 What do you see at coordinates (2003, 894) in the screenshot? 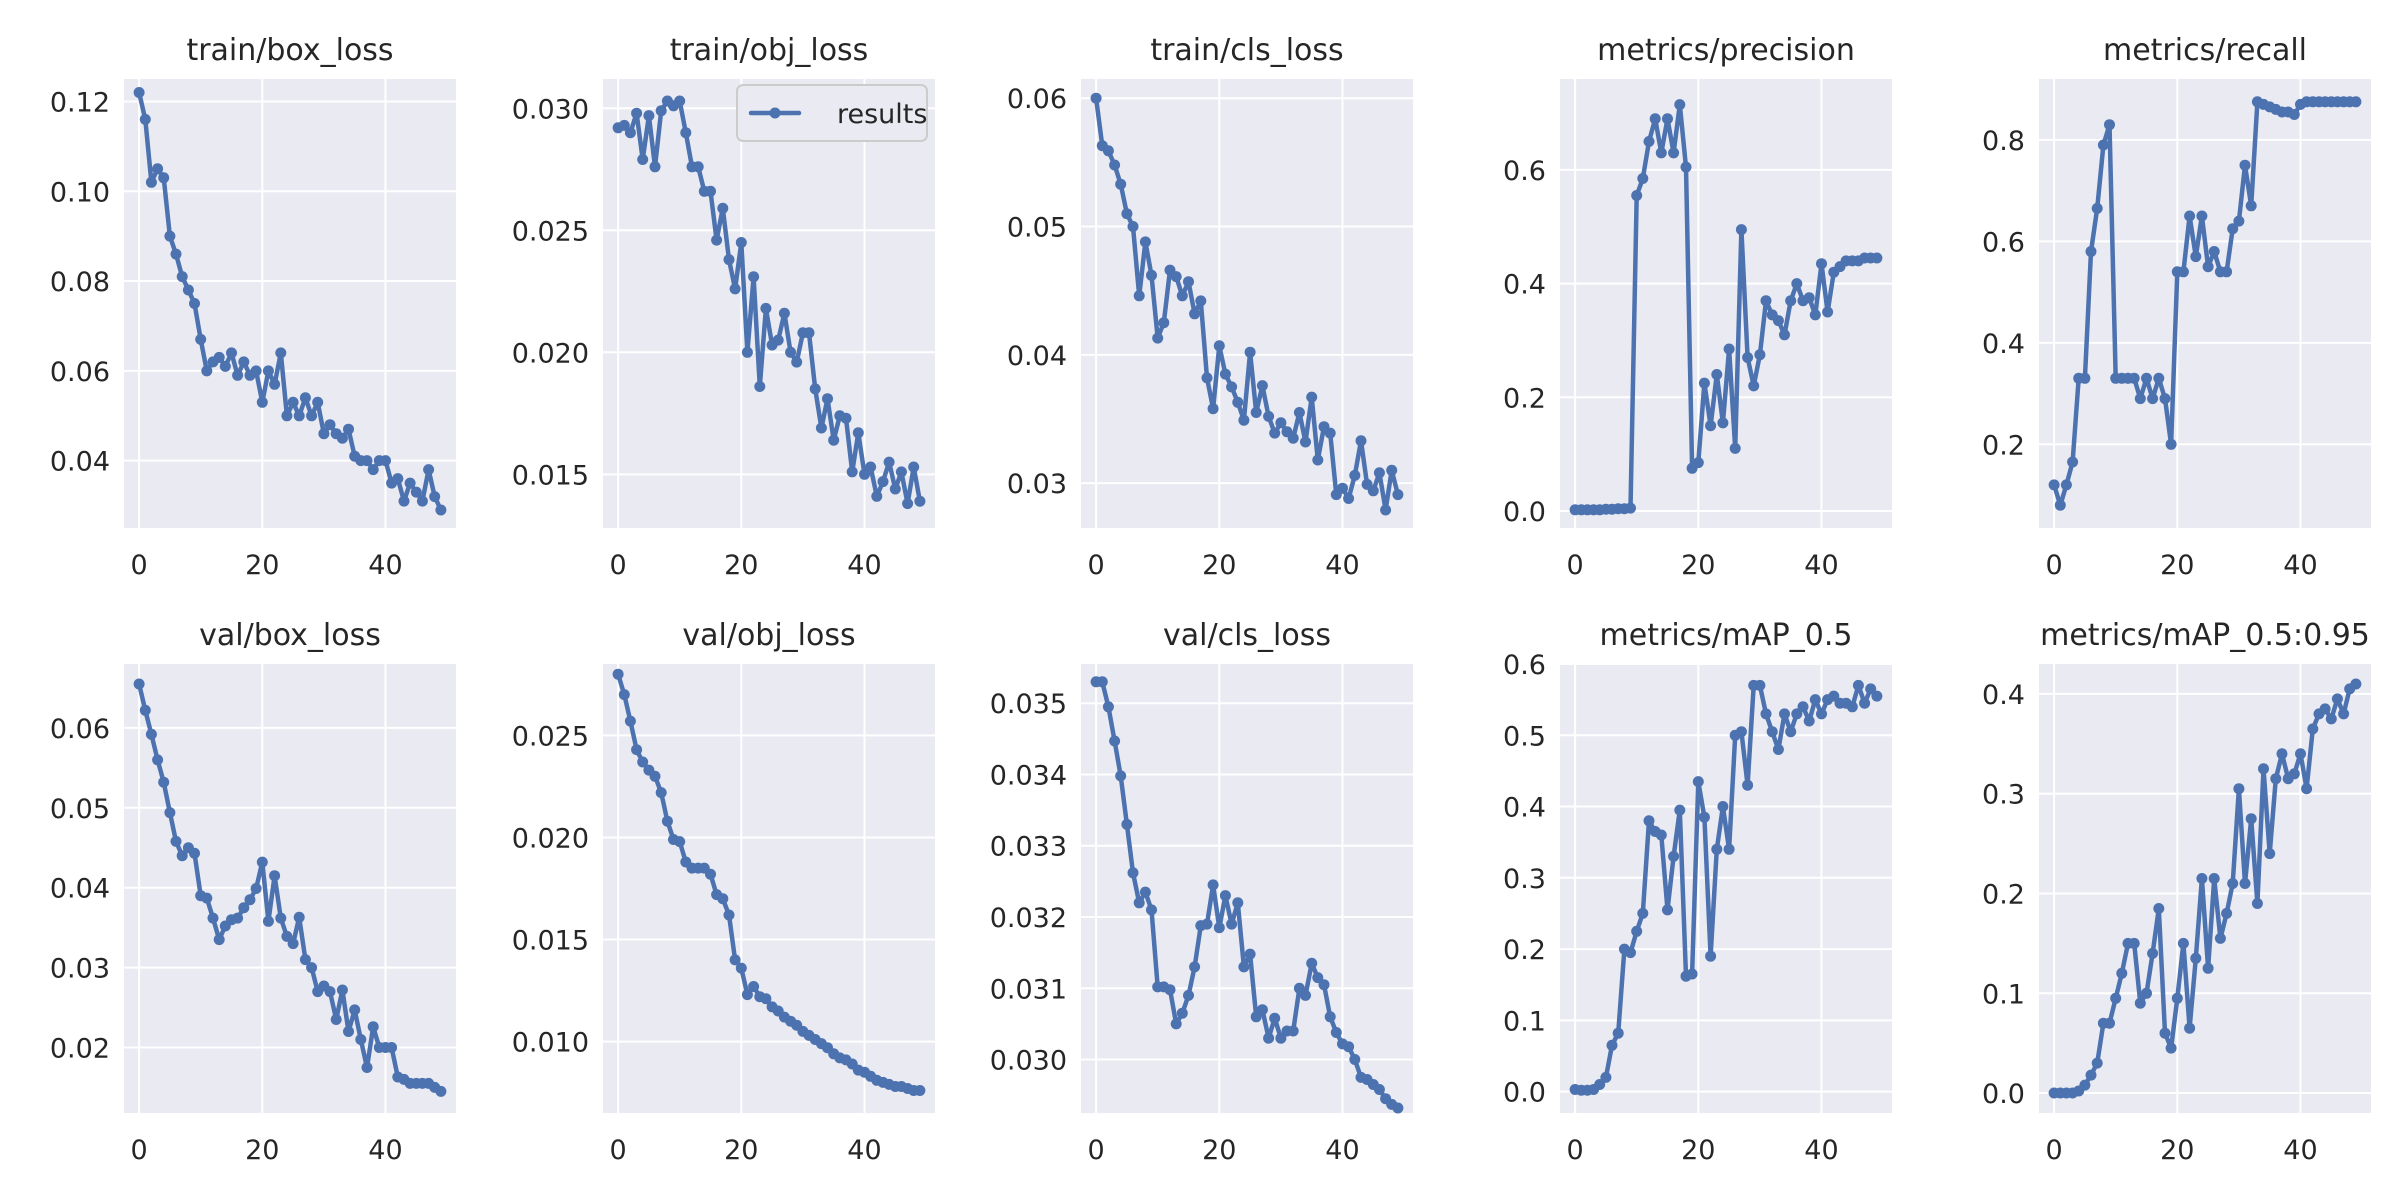
I see `y-tick-label: 0.2` at bounding box center [2003, 894].